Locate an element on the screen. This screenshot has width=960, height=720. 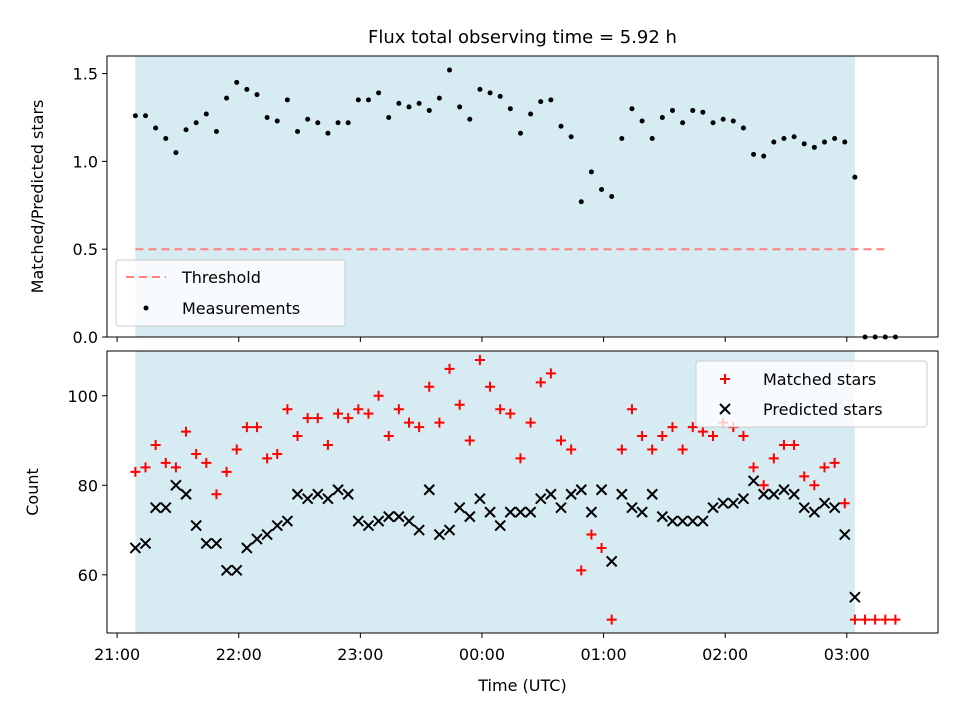
legend-predicted-swatch is located at coordinates (725, 409).